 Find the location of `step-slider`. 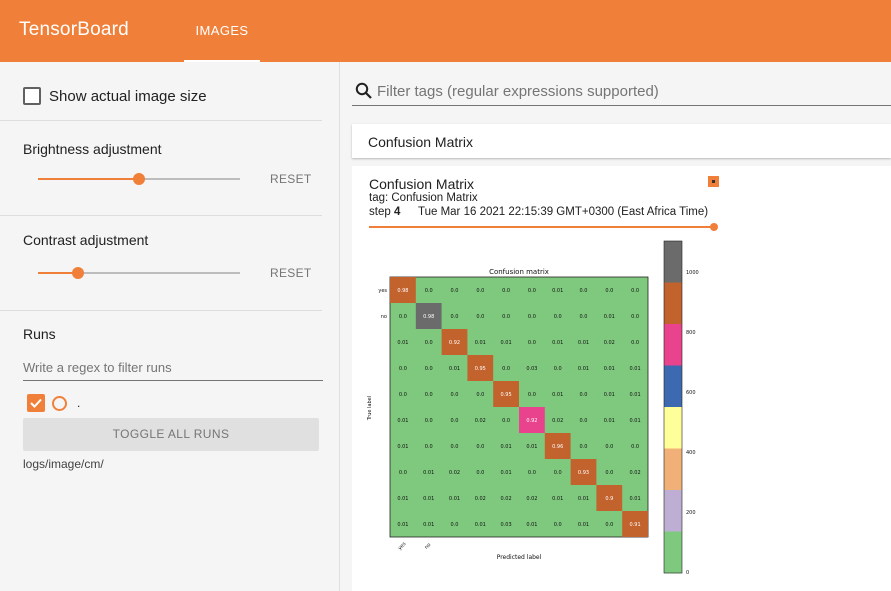

step-slider is located at coordinates (543, 227).